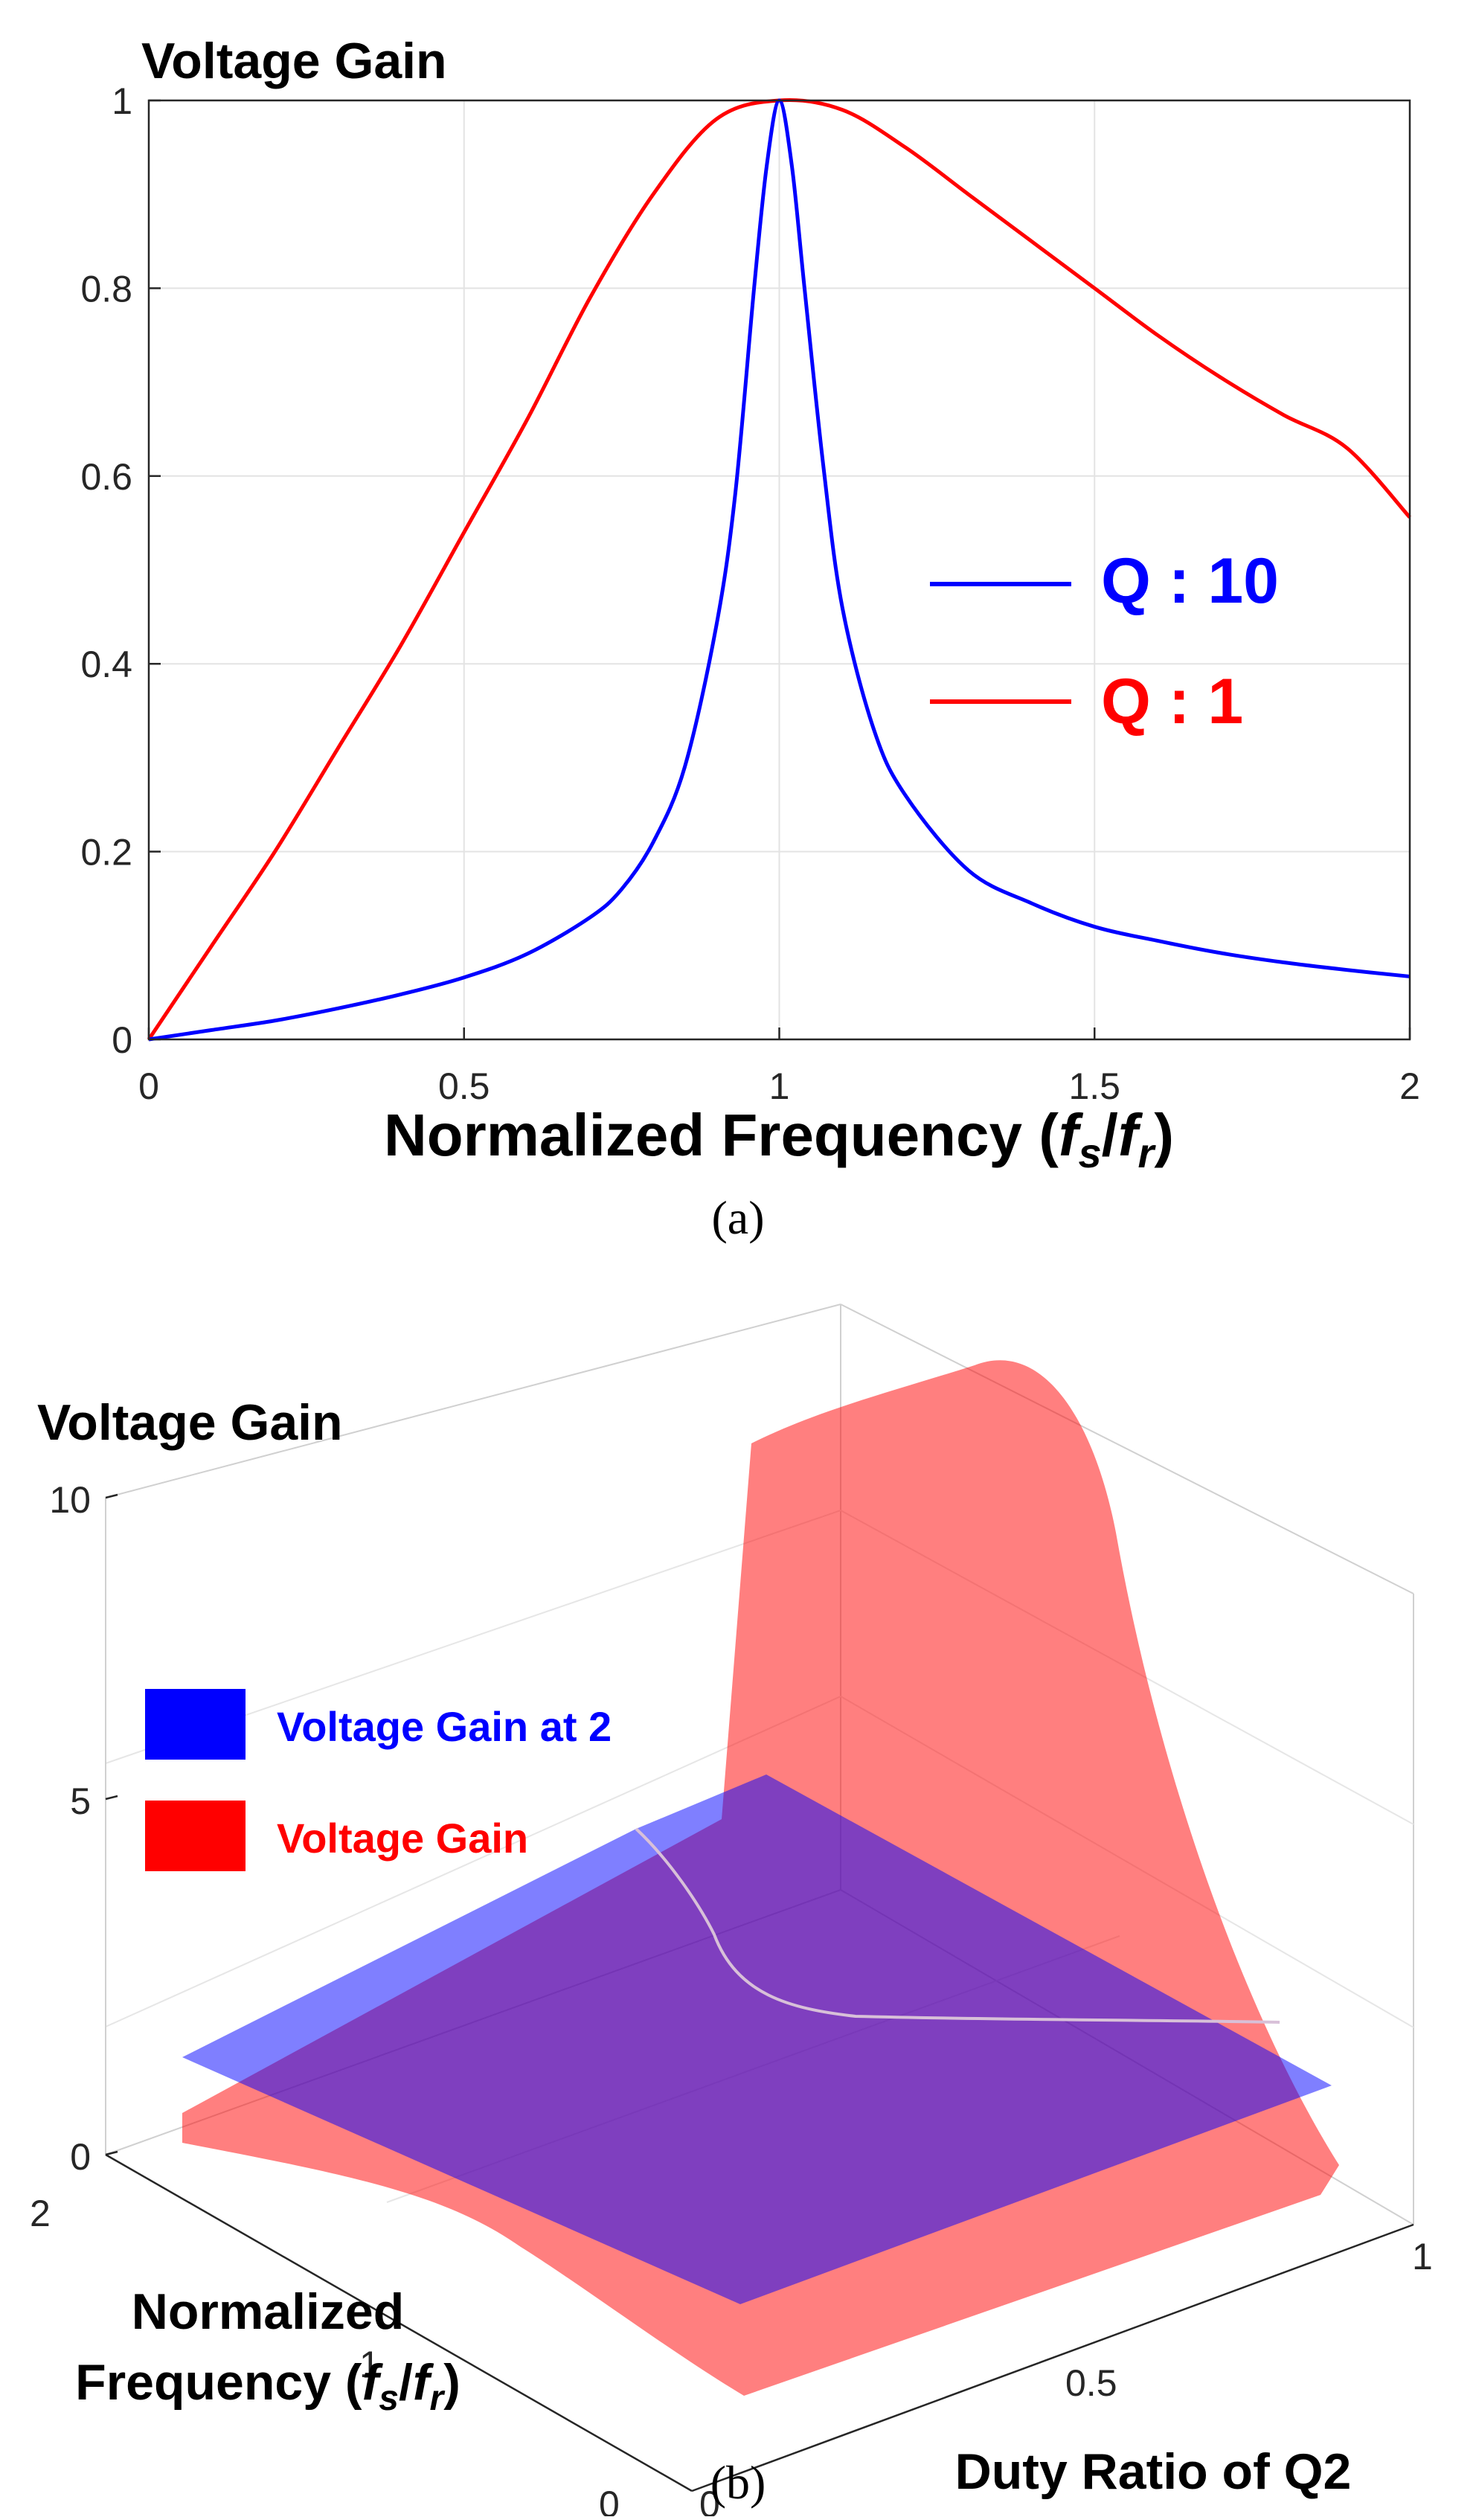  Describe the element at coordinates (738, 1218) in the screenshot. I see `panel-label-a: (a)` at that location.